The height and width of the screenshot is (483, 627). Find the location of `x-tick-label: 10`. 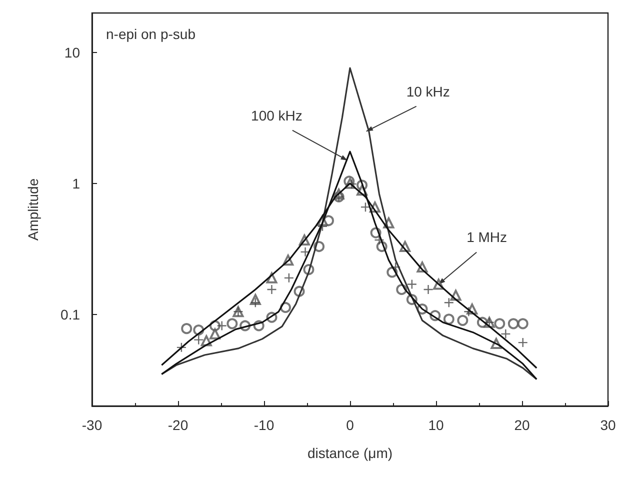

x-tick-label: 10 is located at coordinates (436, 425).